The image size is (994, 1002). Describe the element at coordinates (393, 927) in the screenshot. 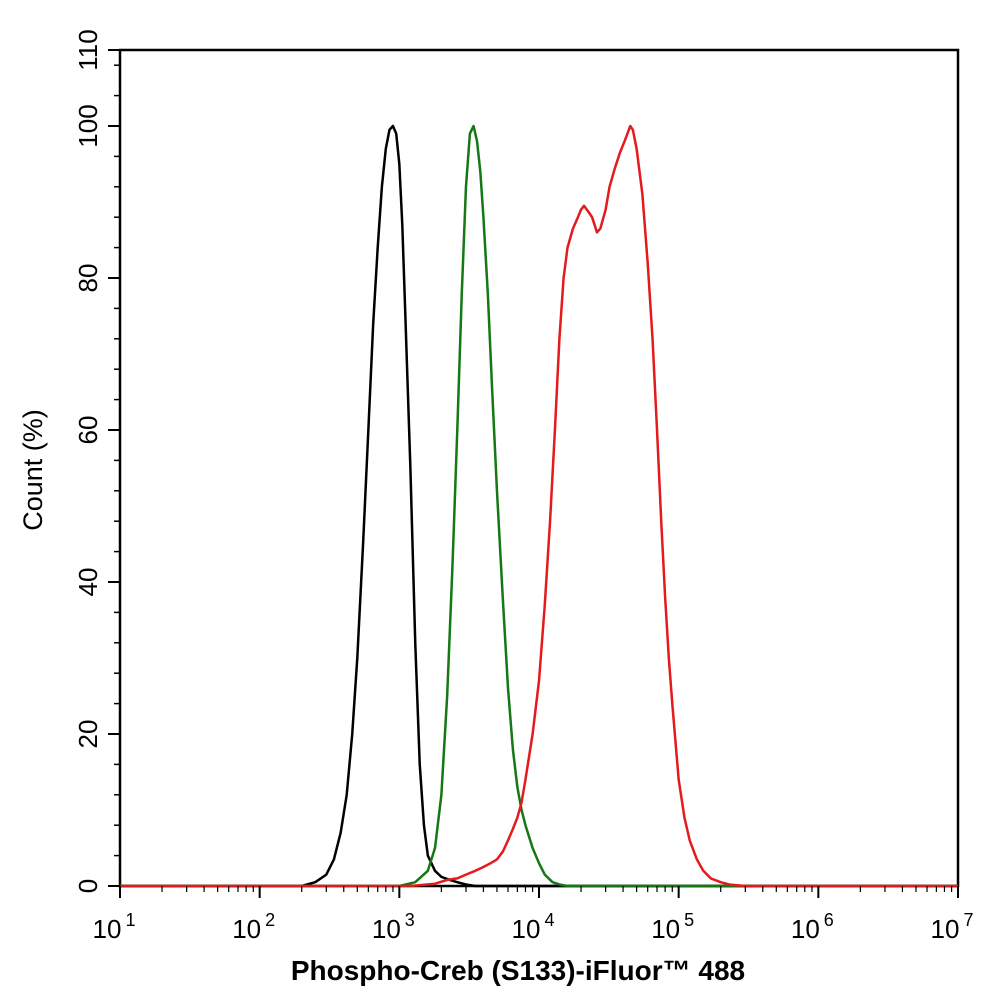

I see `x-tick-label: 10 3` at that location.